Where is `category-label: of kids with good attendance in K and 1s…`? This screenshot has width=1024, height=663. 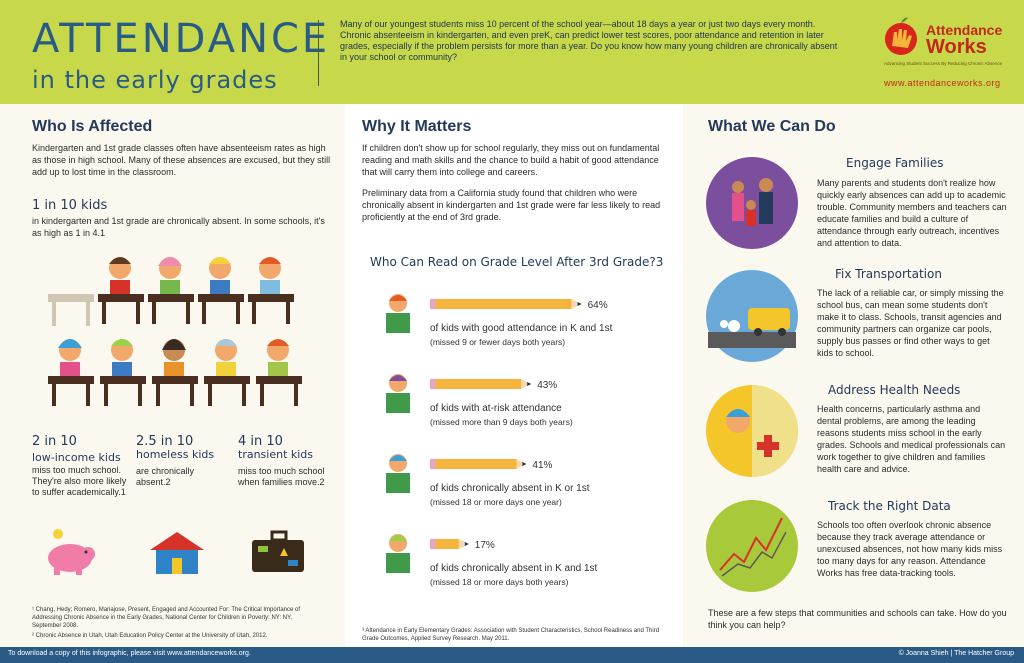 category-label: of kids with good attendance in K and 1s… is located at coordinates (521, 328).